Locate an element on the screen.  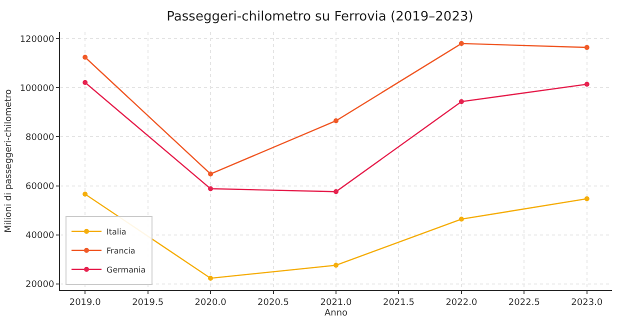
x-tick-label: 2022.5 is located at coordinates (524, 303).